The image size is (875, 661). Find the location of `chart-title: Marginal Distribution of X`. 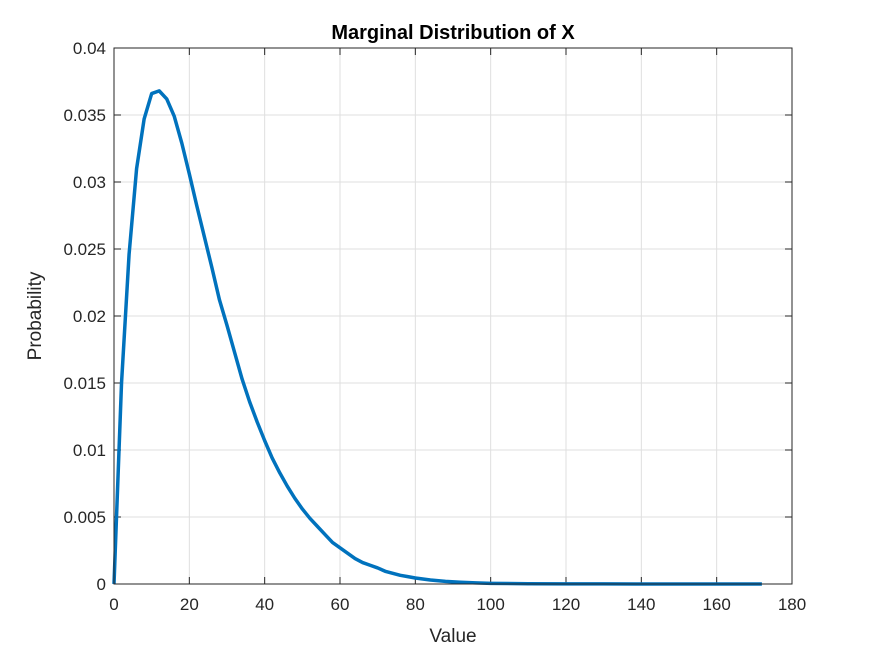

chart-title: Marginal Distribution of X is located at coordinates (453, 33).